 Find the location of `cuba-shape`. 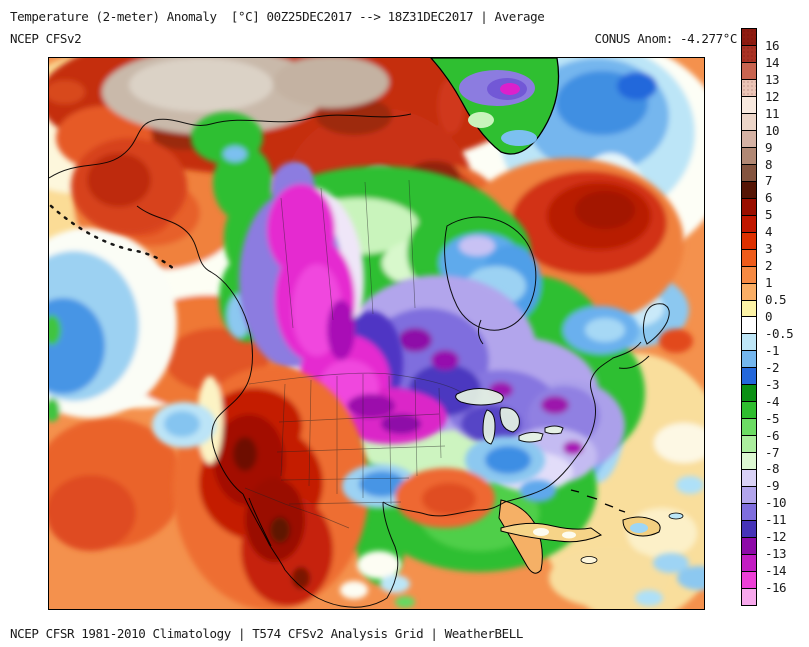

cuba-shape is located at coordinates (551, 532).